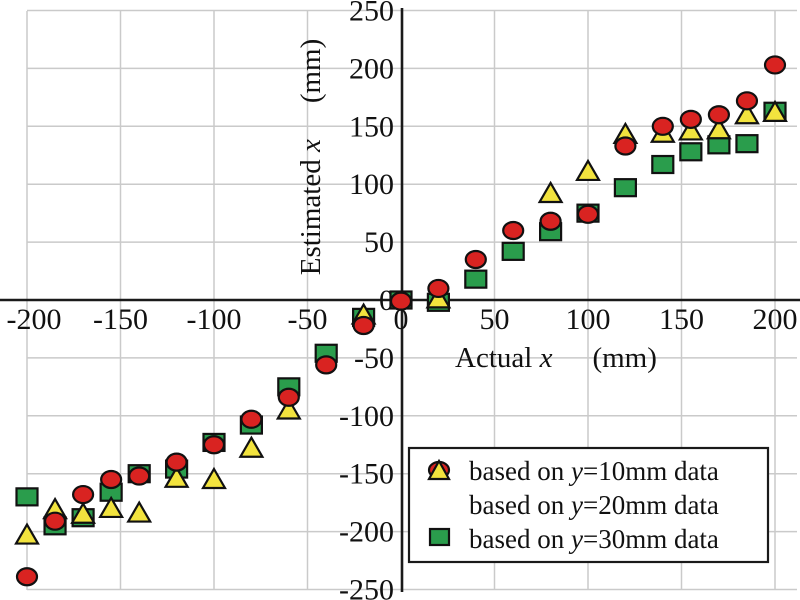  What do you see at coordinates (594, 539) in the screenshot?
I see `legend-label-y30: based on y=30mm data` at bounding box center [594, 539].